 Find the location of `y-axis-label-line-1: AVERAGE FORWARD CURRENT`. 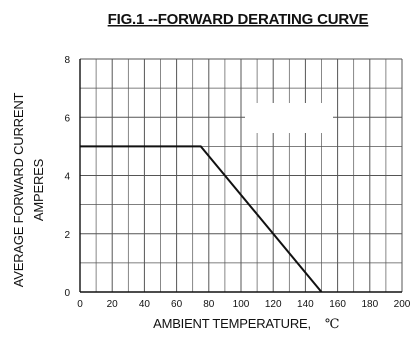

y-axis-label-line-1: AVERAGE FORWARD CURRENT is located at coordinates (18, 189).